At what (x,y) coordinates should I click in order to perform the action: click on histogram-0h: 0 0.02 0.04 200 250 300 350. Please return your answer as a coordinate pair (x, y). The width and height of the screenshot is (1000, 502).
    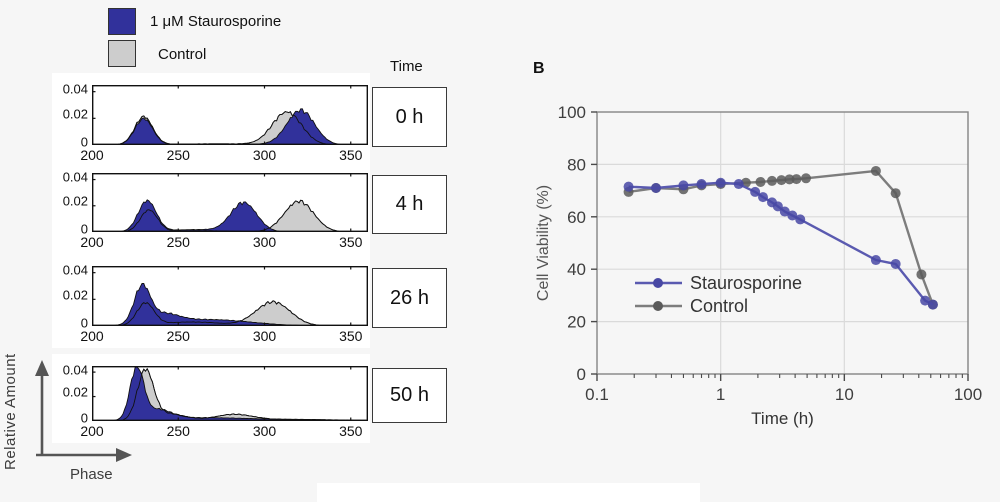
    Looking at the image, I should click on (211, 120).